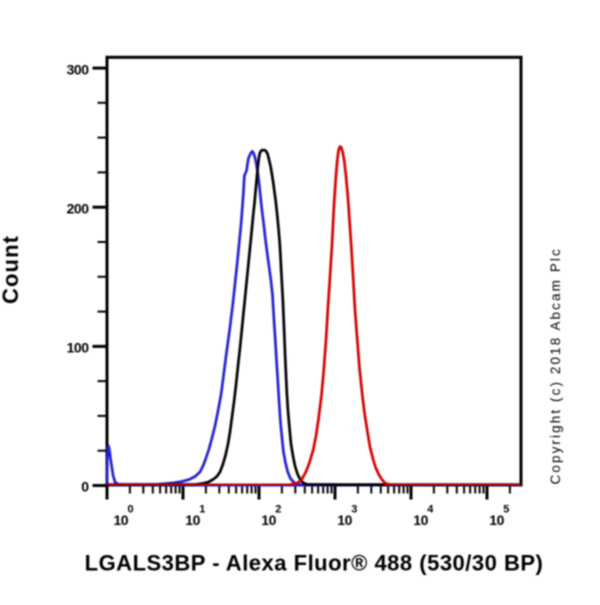  Describe the element at coordinates (11, 269) in the screenshot. I see `svg-text: Count` at that location.